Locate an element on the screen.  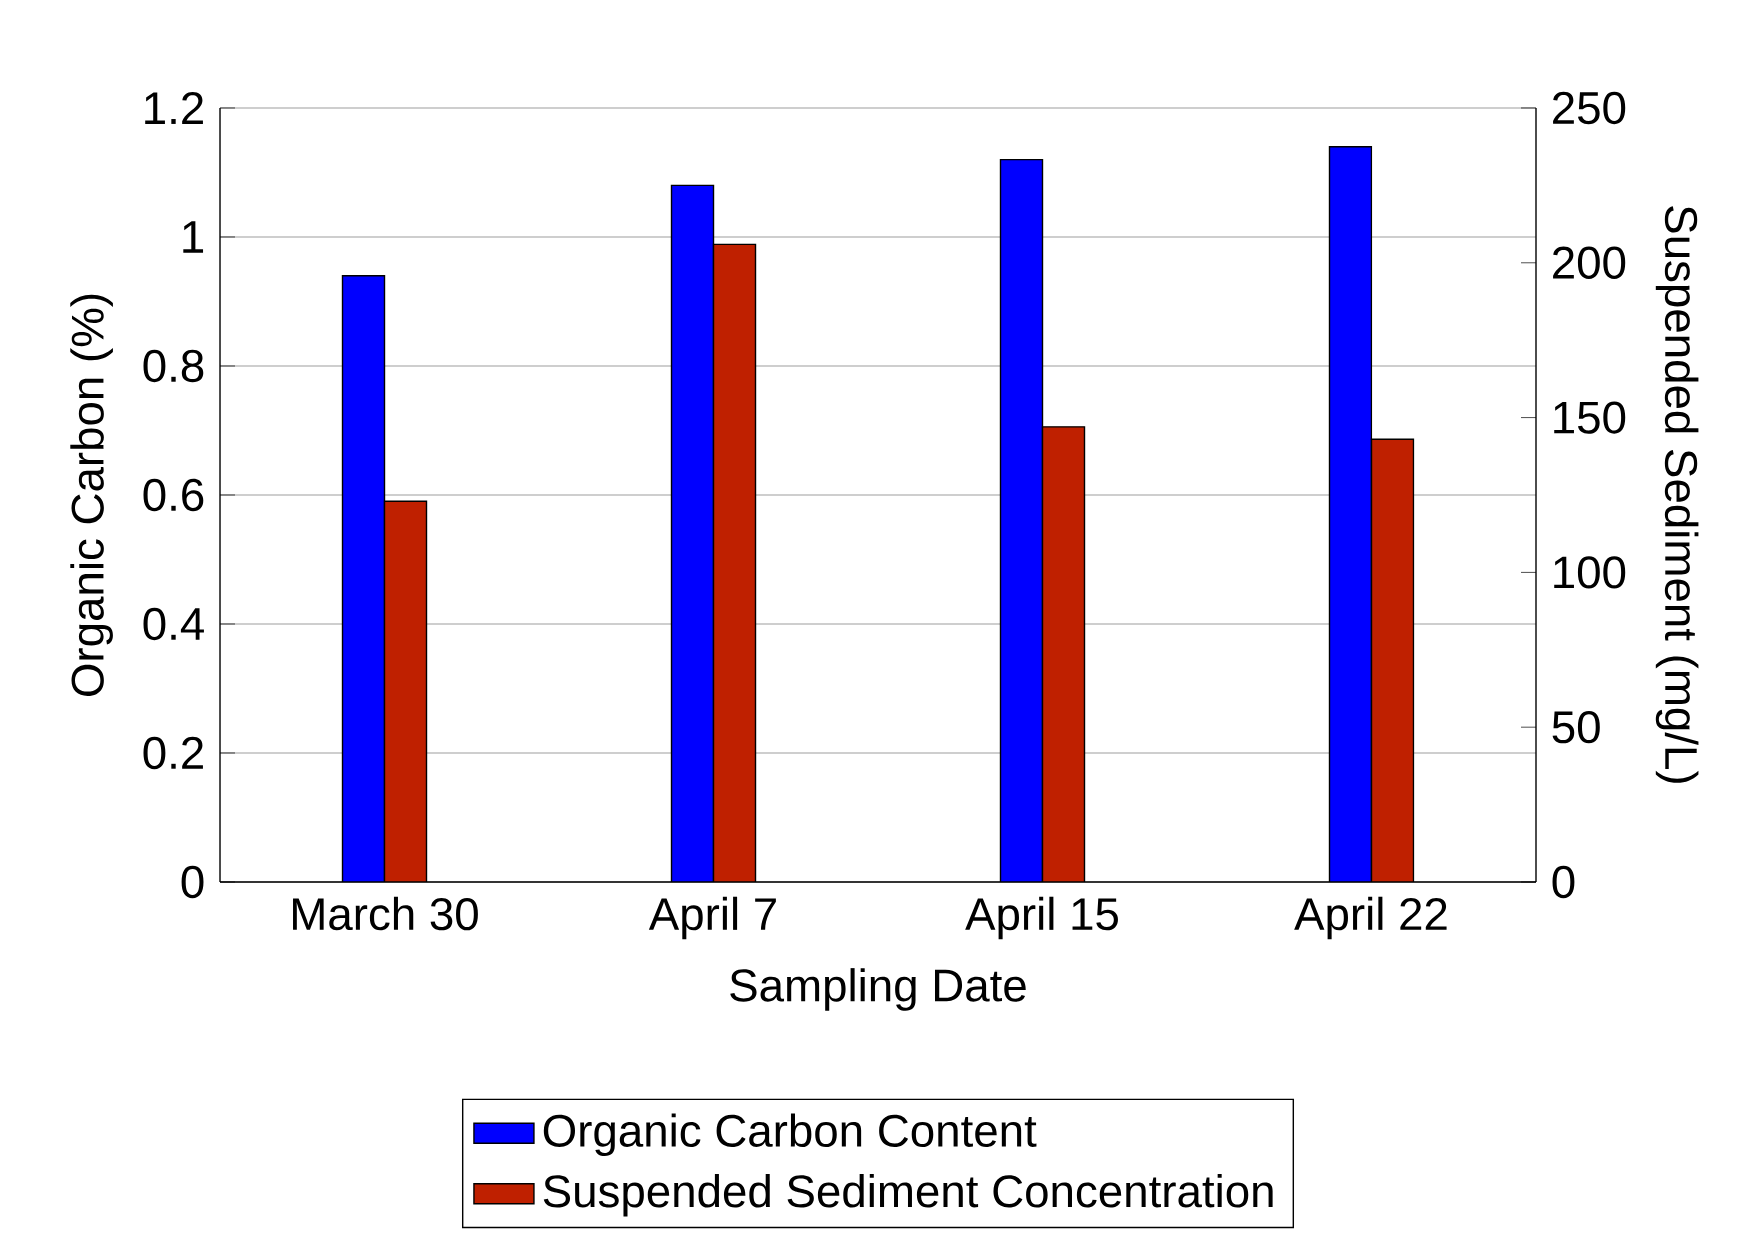
legend-label: Suspended Sediment Concentration is located at coordinates (908, 1195).